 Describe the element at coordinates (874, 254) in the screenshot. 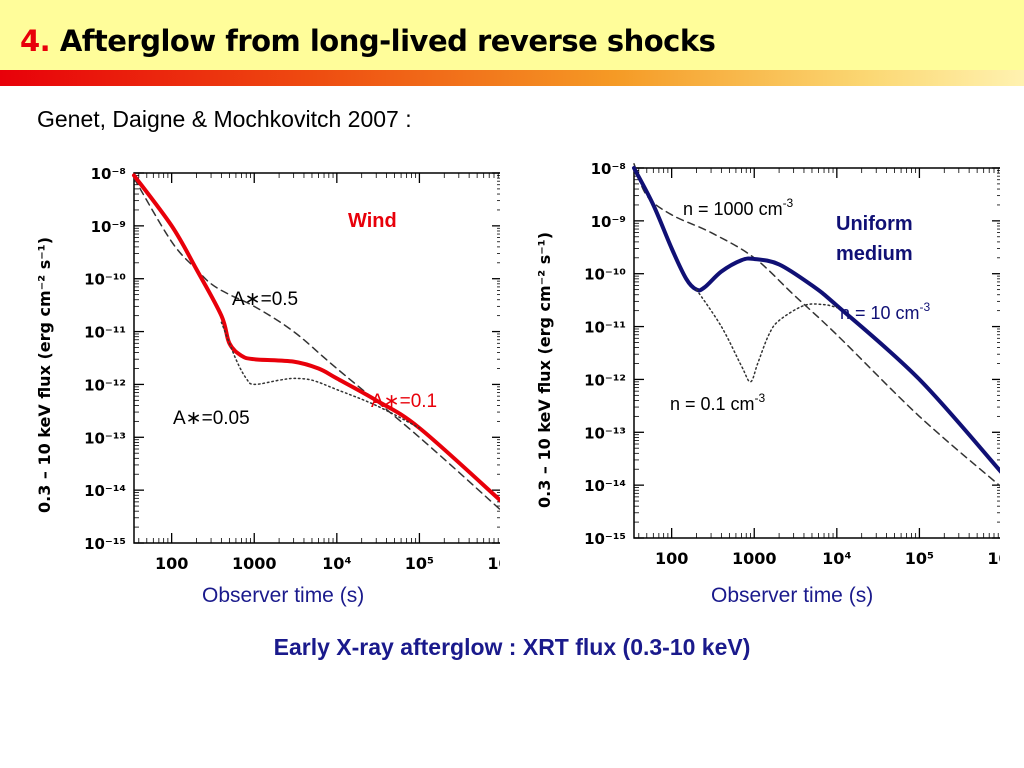

I see `medium-label: medium` at that location.